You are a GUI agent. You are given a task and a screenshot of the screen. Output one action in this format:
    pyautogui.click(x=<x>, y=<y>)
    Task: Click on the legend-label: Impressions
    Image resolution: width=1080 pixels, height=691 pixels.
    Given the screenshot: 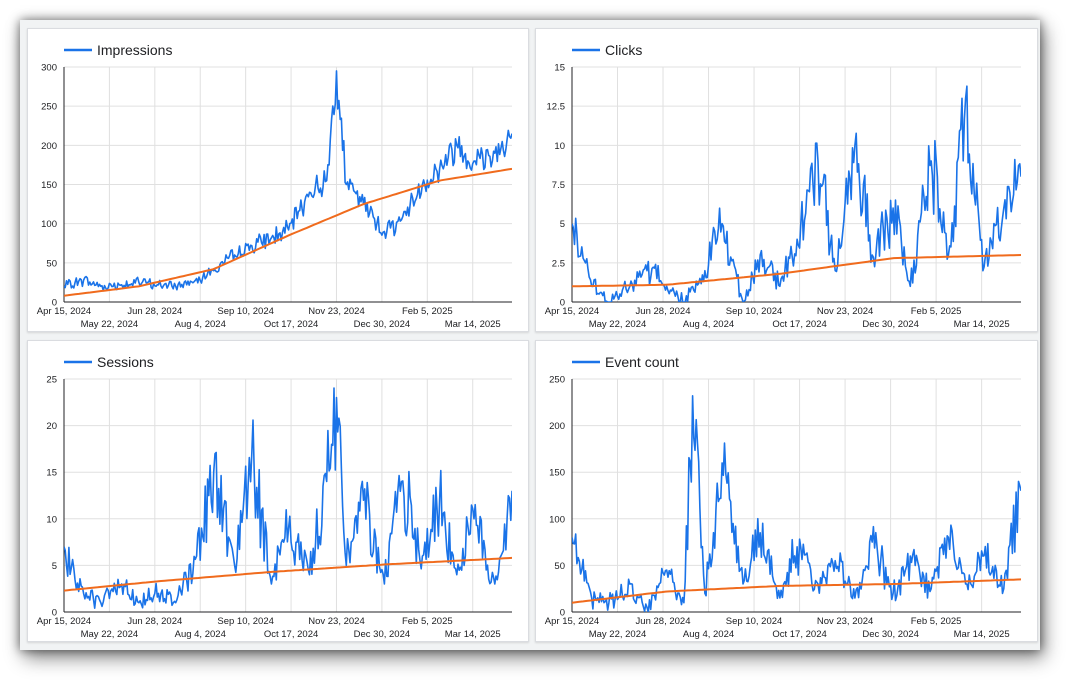 What is the action you would take?
    pyautogui.click(x=134, y=50)
    